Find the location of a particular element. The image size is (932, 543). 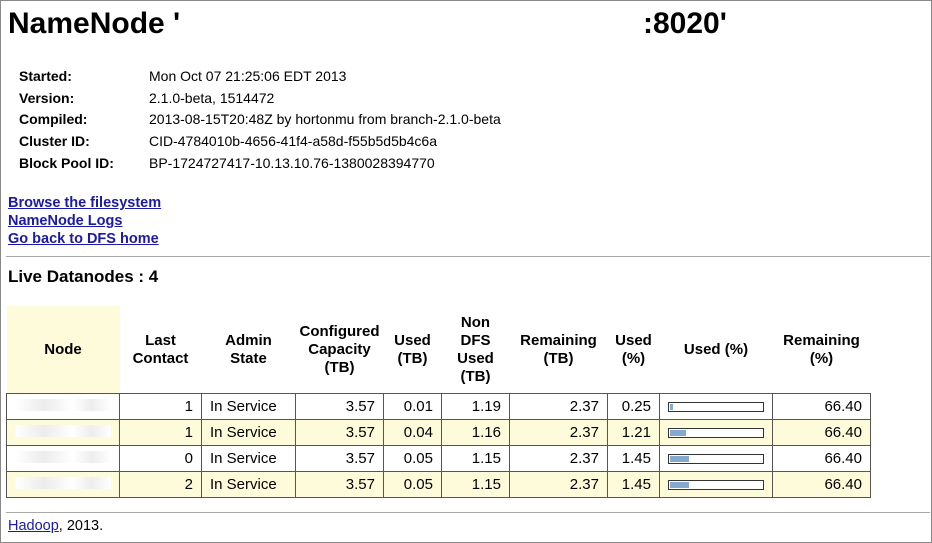

hadoop-link: Hadoop is located at coordinates (33, 526).